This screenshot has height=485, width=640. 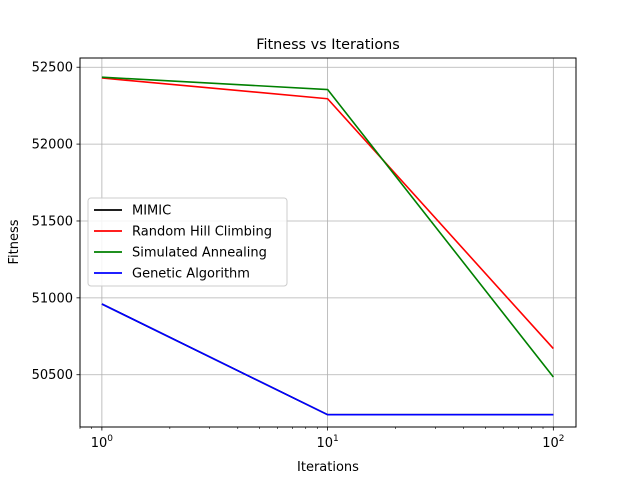 I want to click on legend-label: Random Hill Climbing, so click(x=202, y=232).